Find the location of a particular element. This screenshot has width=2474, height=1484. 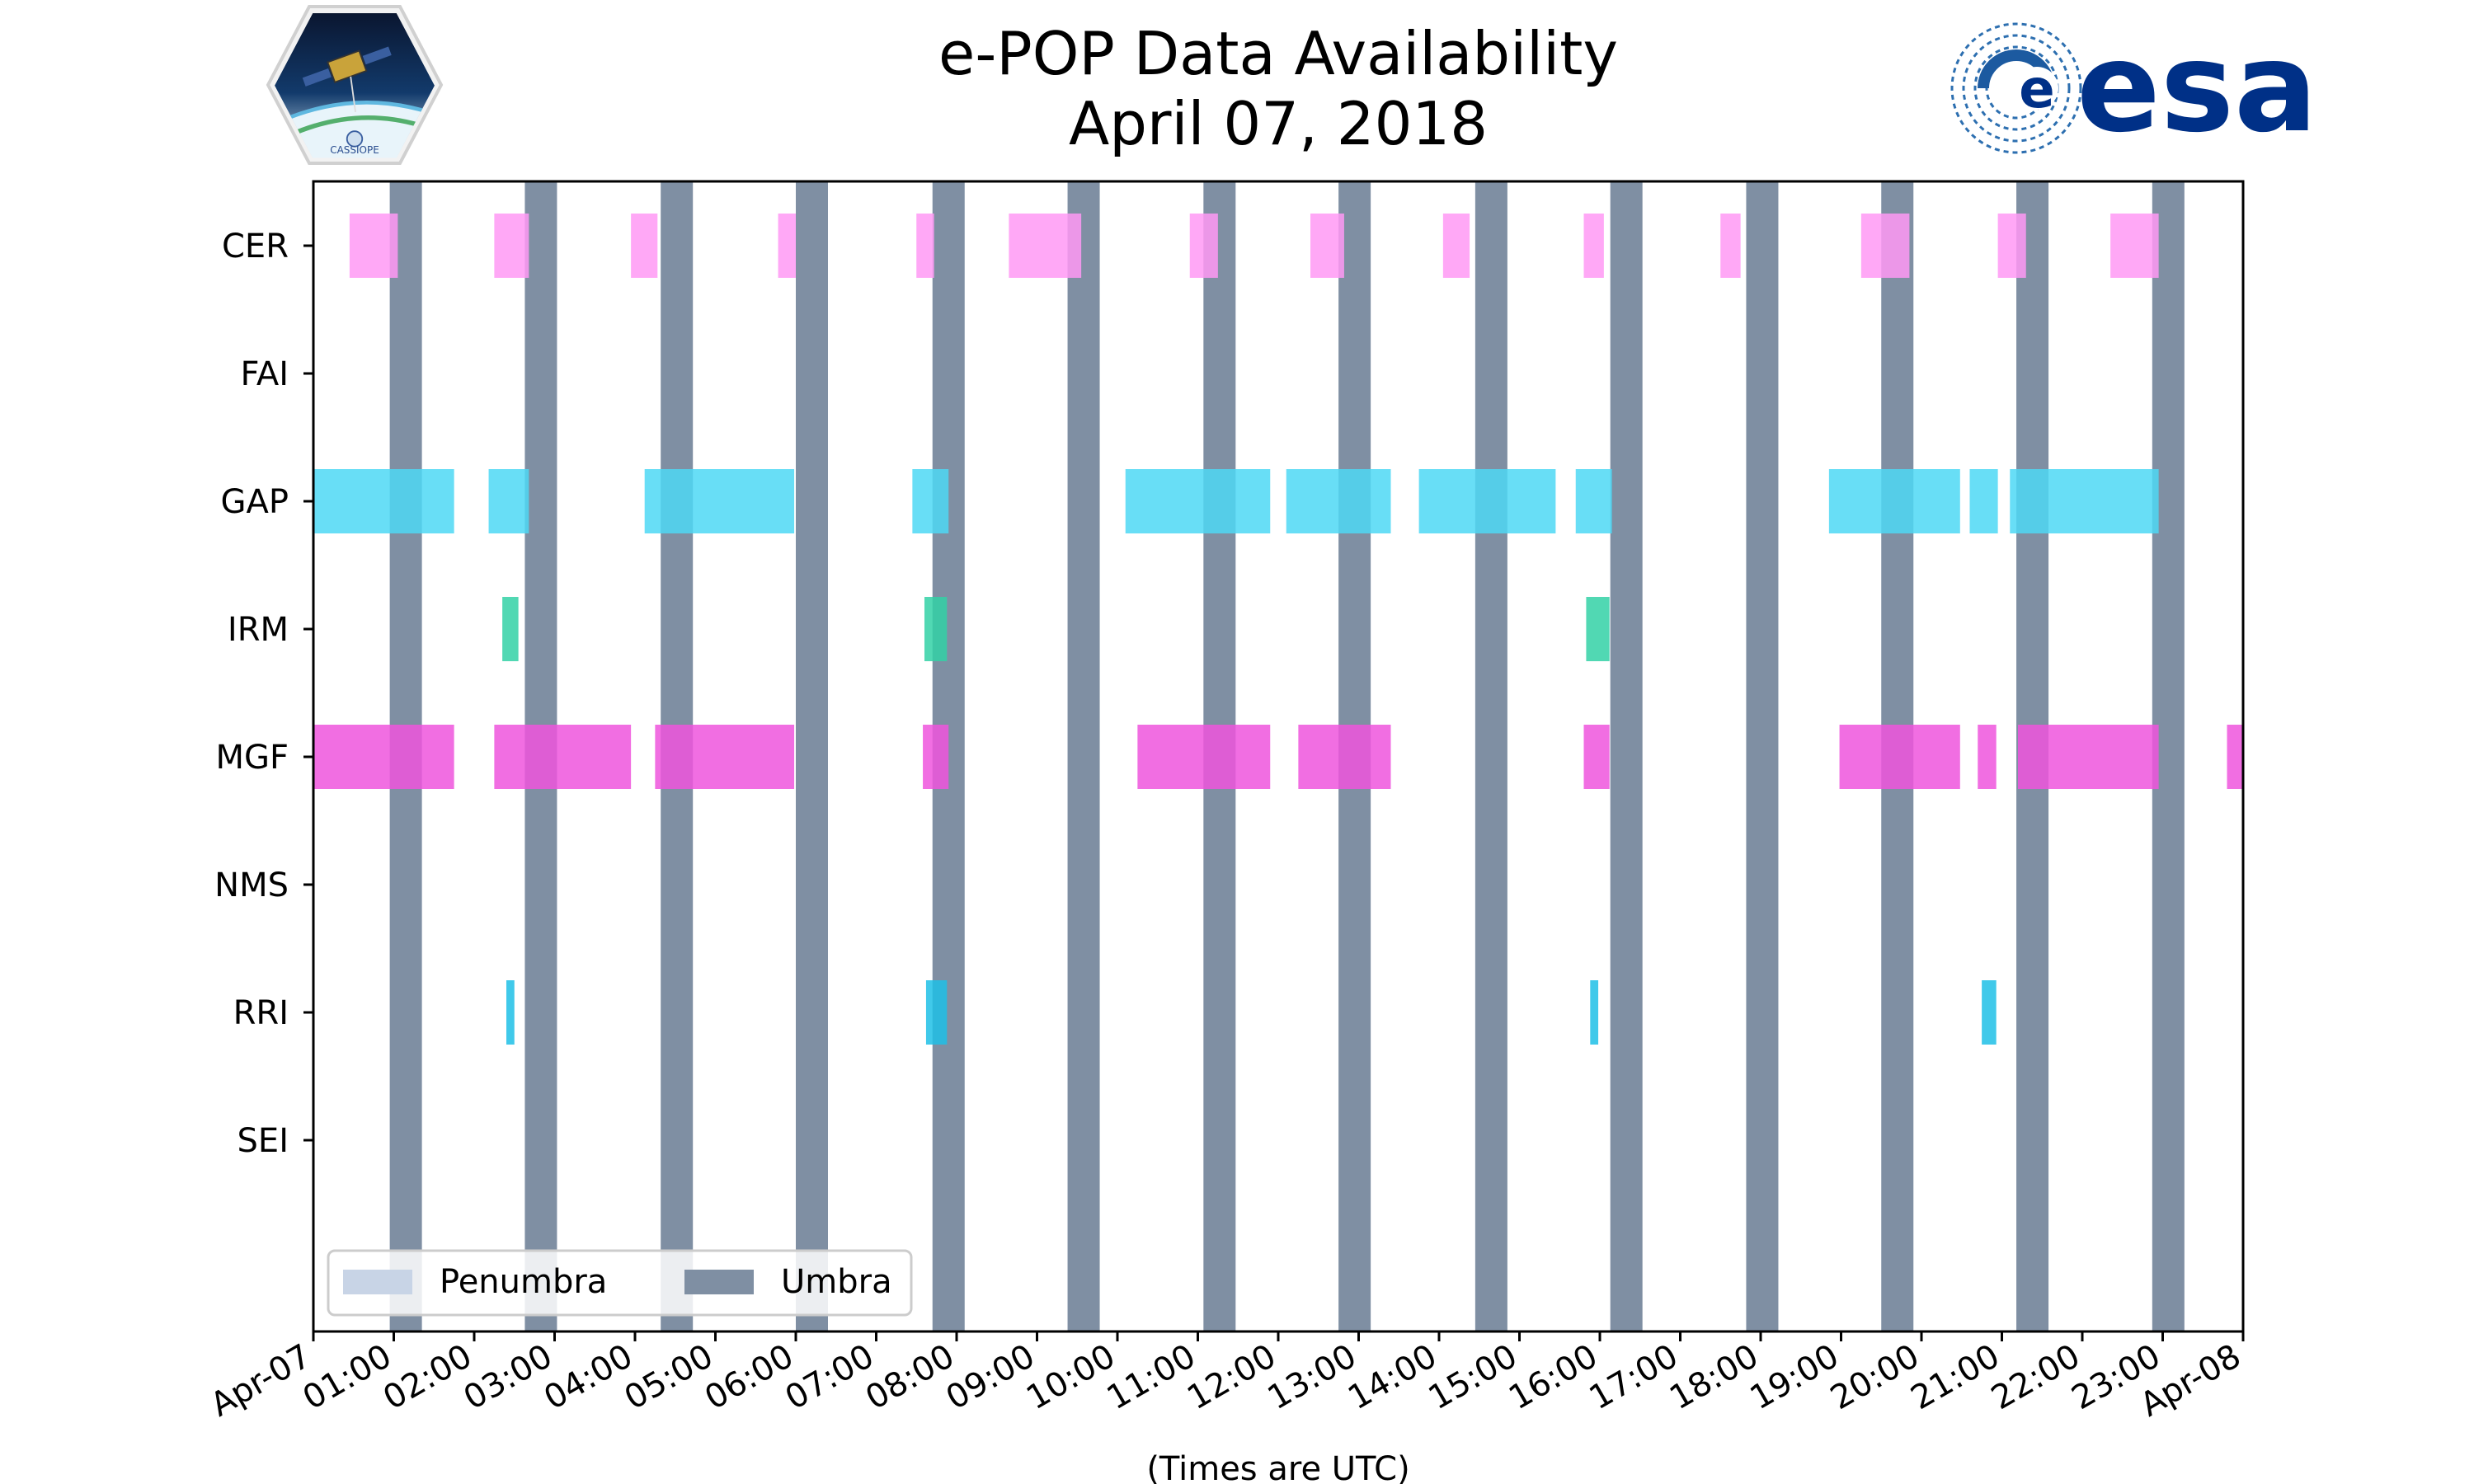

x-tick-label: 17:00 is located at coordinates (1634, 1377).